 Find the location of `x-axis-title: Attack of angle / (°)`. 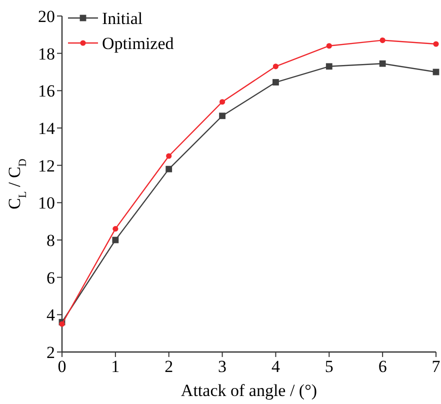

x-axis-title: Attack of angle / (°) is located at coordinates (249, 390).